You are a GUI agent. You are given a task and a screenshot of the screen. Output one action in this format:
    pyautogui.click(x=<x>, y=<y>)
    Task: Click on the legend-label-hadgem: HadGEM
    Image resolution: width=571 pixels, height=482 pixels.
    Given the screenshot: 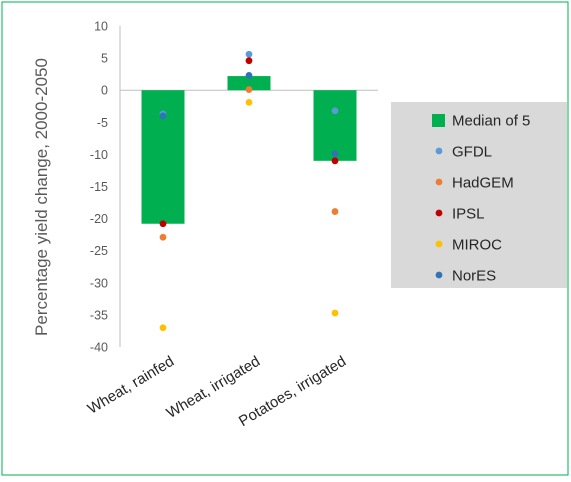 What is the action you would take?
    pyautogui.click(x=483, y=183)
    